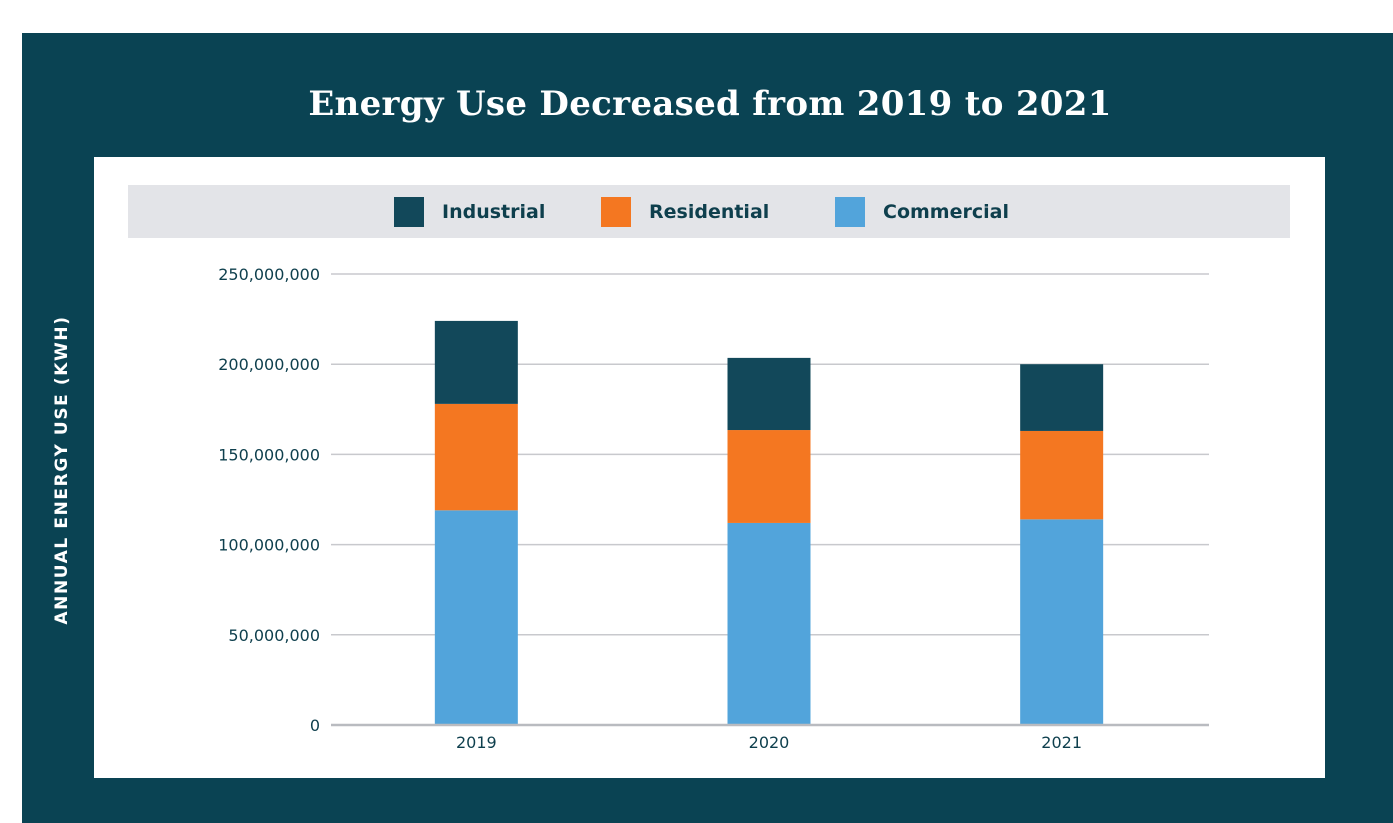 Image resolution: width=1393 pixels, height=823 pixels. I want to click on bar-industrial-2019, so click(476, 362).